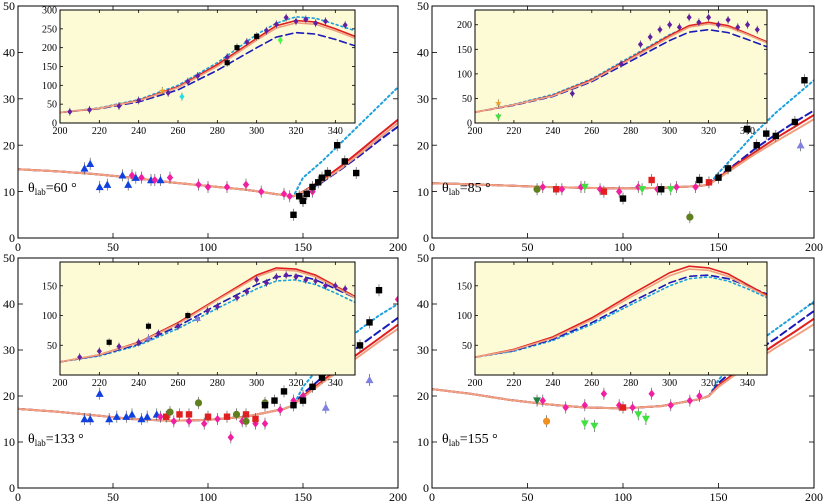 The image size is (830, 501). Describe the element at coordinates (113, 495) in the screenshot. I see `x-tick-label: 50` at that location.